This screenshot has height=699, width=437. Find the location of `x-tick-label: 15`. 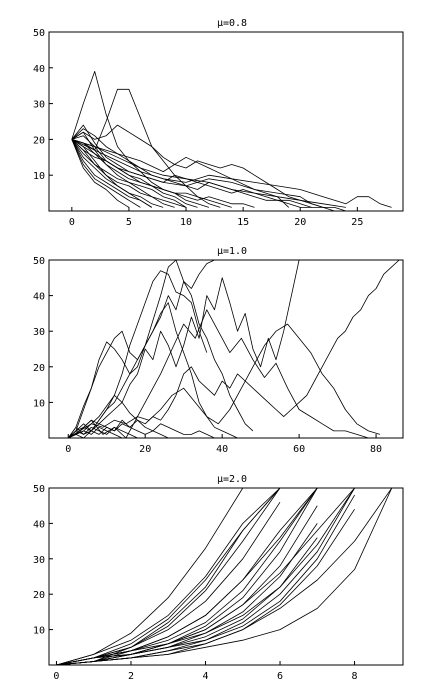

x-tick-label: 15 is located at coordinates (243, 222).